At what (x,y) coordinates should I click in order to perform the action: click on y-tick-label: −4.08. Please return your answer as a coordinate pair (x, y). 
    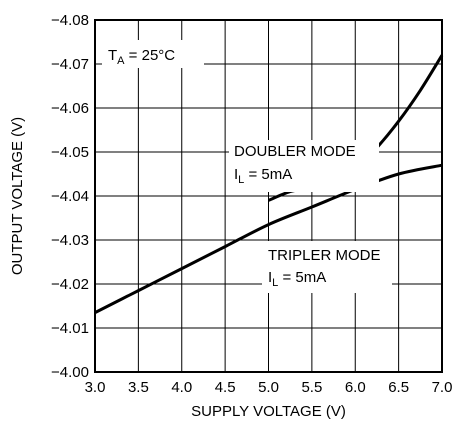
    Looking at the image, I should click on (70, 20).